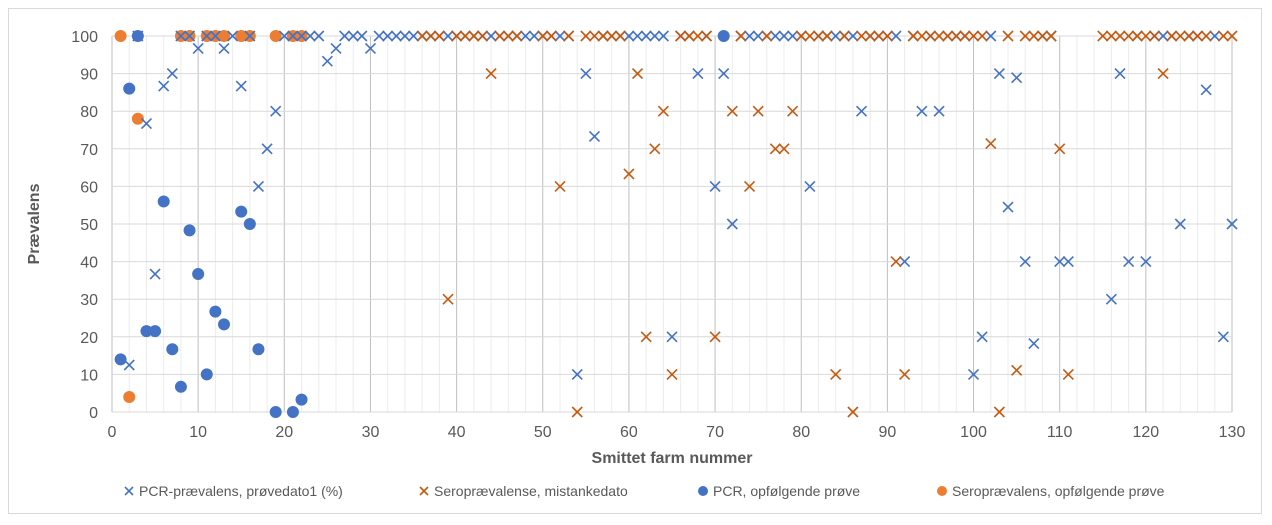 This screenshot has height=525, width=1272. I want to click on legend-label: PCR, opfølgende prøve, so click(786, 491).